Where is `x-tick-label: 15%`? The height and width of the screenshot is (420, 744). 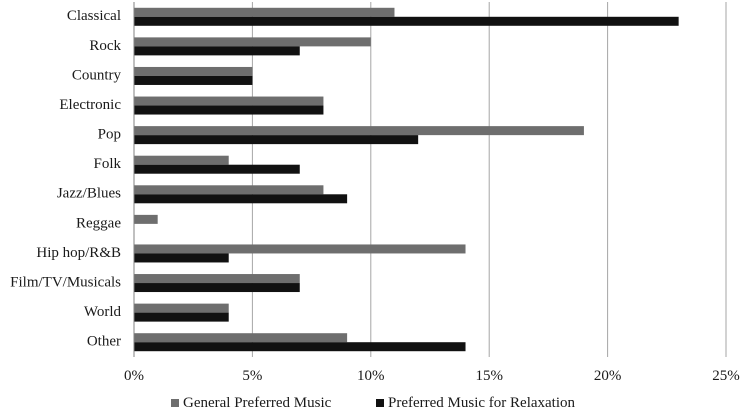
x-tick-label: 15% is located at coordinates (489, 376).